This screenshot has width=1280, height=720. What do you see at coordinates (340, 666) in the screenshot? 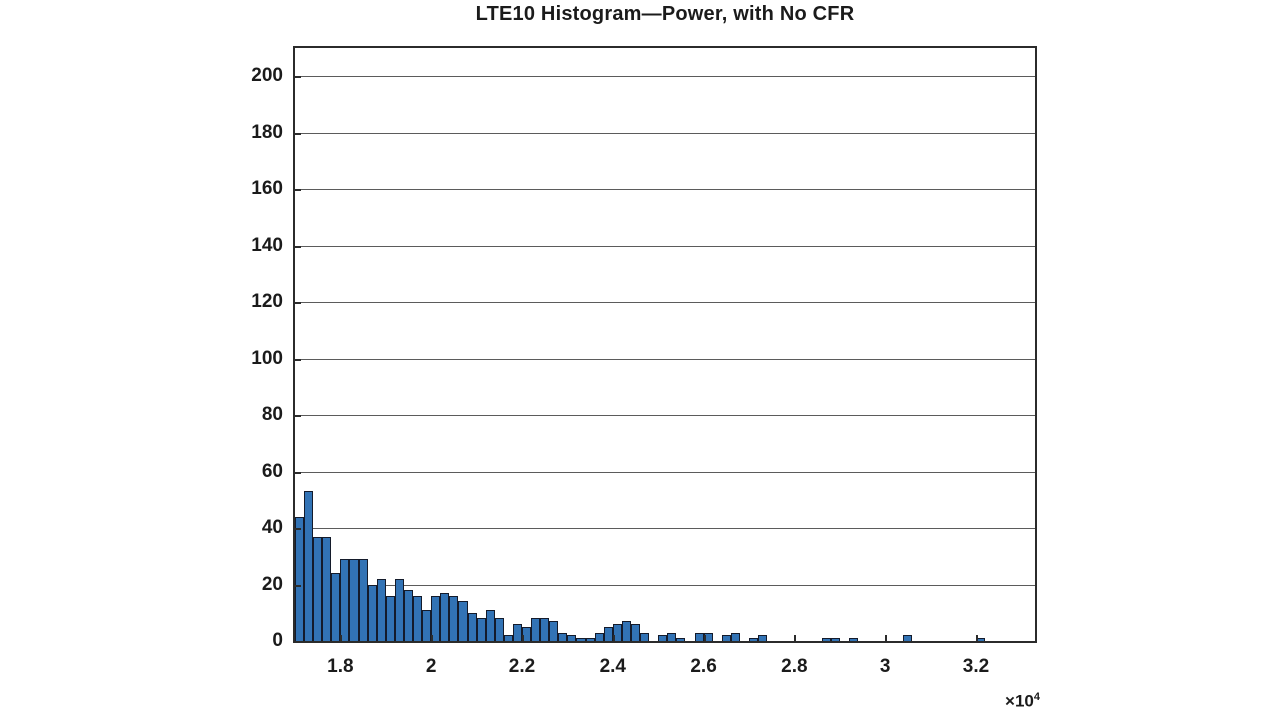
I see `x-tick-label: 1.8` at bounding box center [340, 666].